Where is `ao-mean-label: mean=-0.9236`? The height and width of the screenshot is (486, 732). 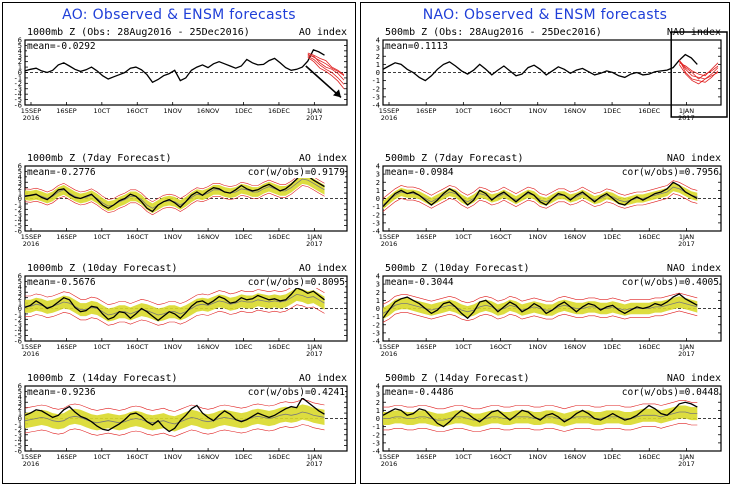
ao-mean-label: mean=-0.9236 is located at coordinates (61, 392).